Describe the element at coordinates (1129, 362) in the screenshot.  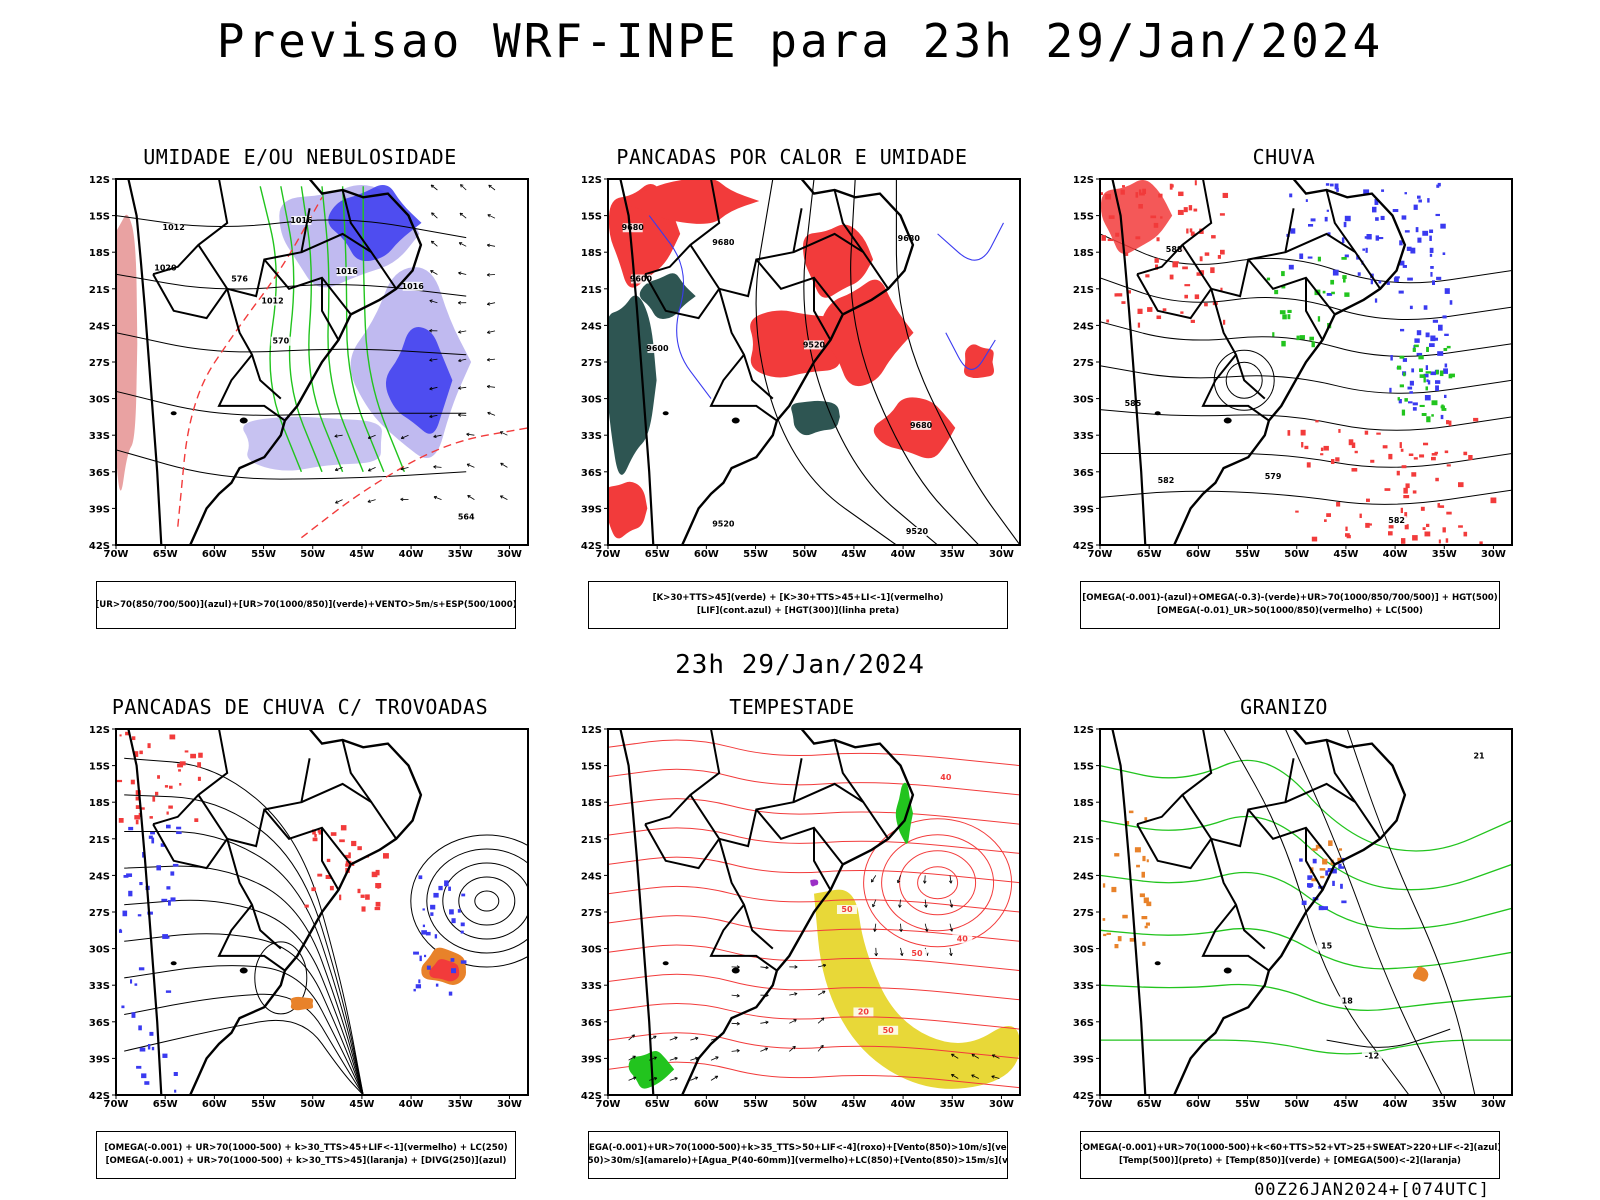
I see `andes-border` at that location.